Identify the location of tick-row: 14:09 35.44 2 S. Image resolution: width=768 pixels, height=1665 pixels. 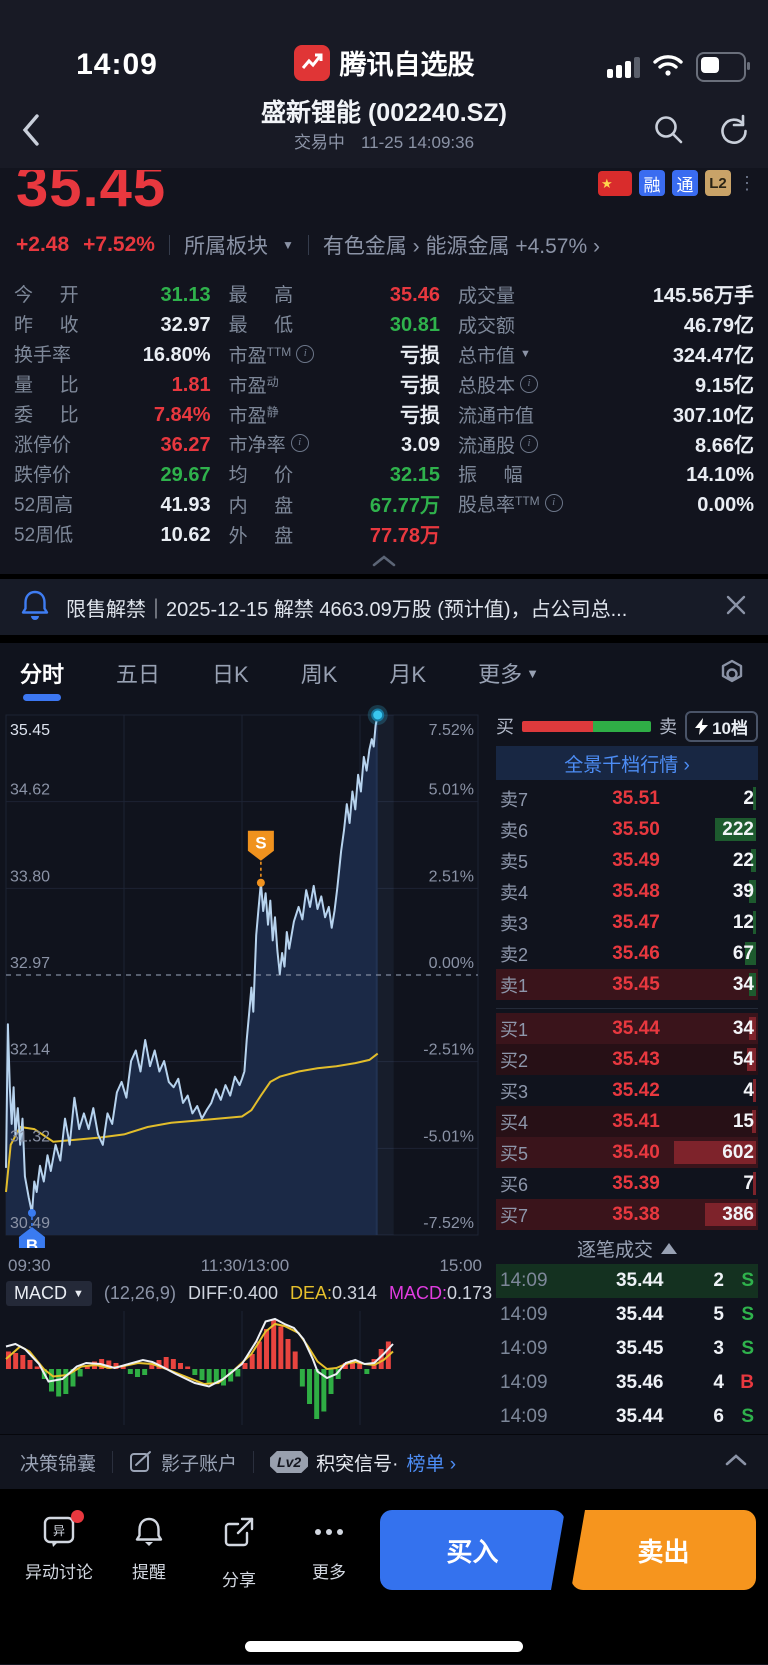
(627, 1281).